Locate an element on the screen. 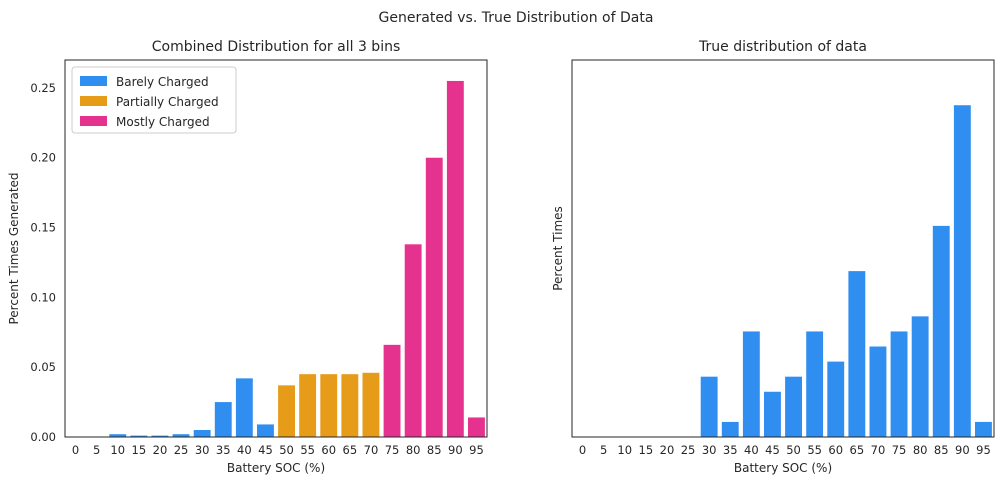  y-tick-label: 0.00 is located at coordinates (43, 437).